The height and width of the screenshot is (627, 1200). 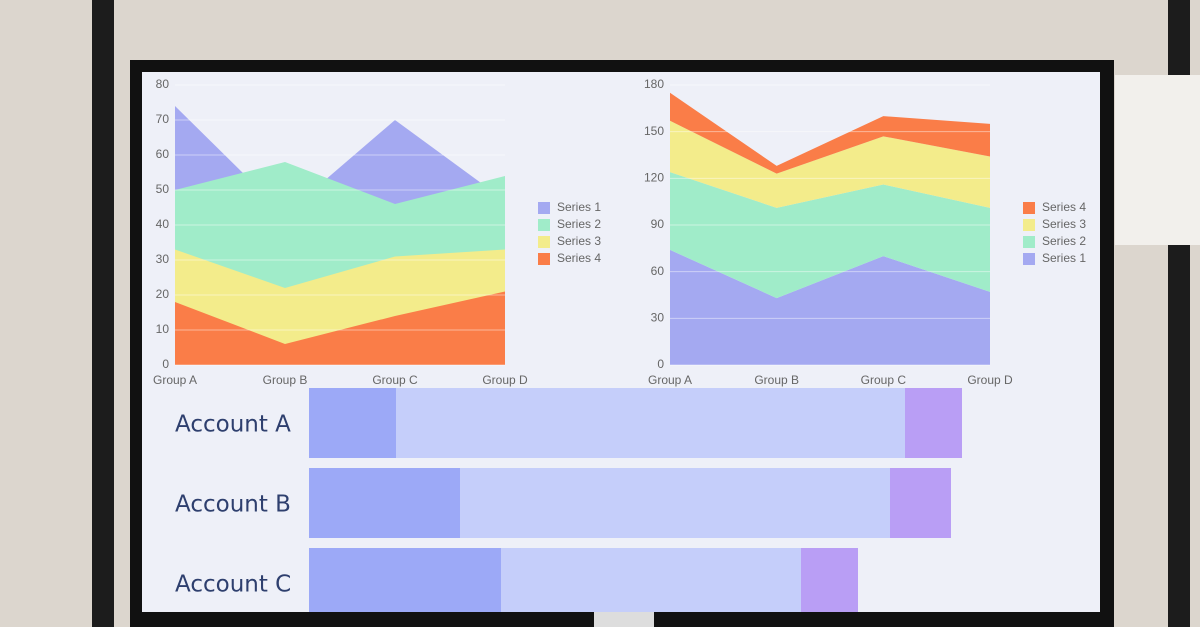 I want to click on y-tick-label: 120, so click(x=654, y=178).